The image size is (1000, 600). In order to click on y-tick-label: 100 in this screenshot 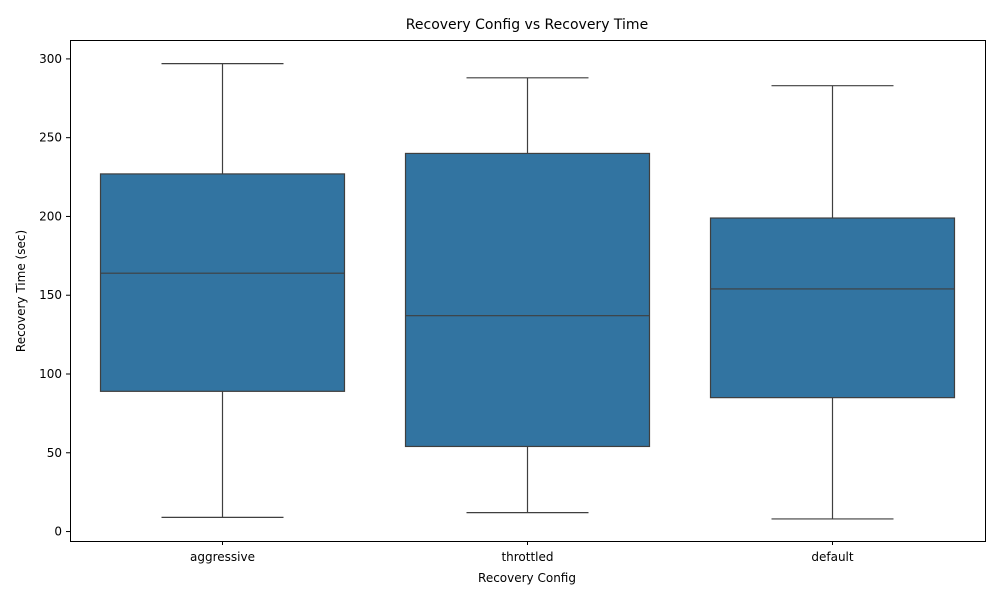, I will do `click(50, 374)`.